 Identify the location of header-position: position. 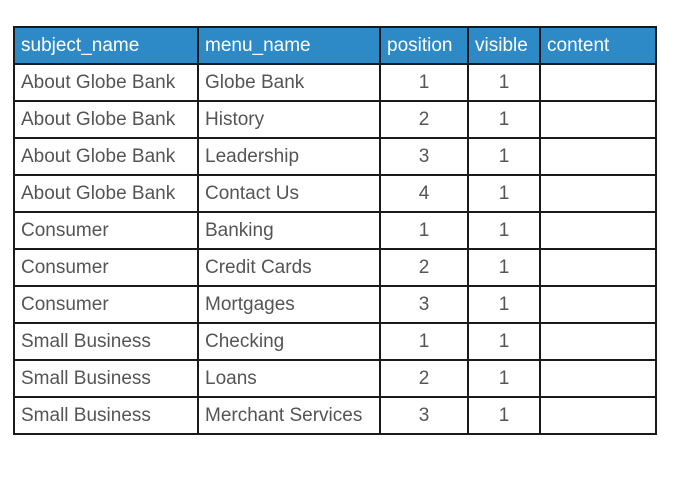
(424, 45).